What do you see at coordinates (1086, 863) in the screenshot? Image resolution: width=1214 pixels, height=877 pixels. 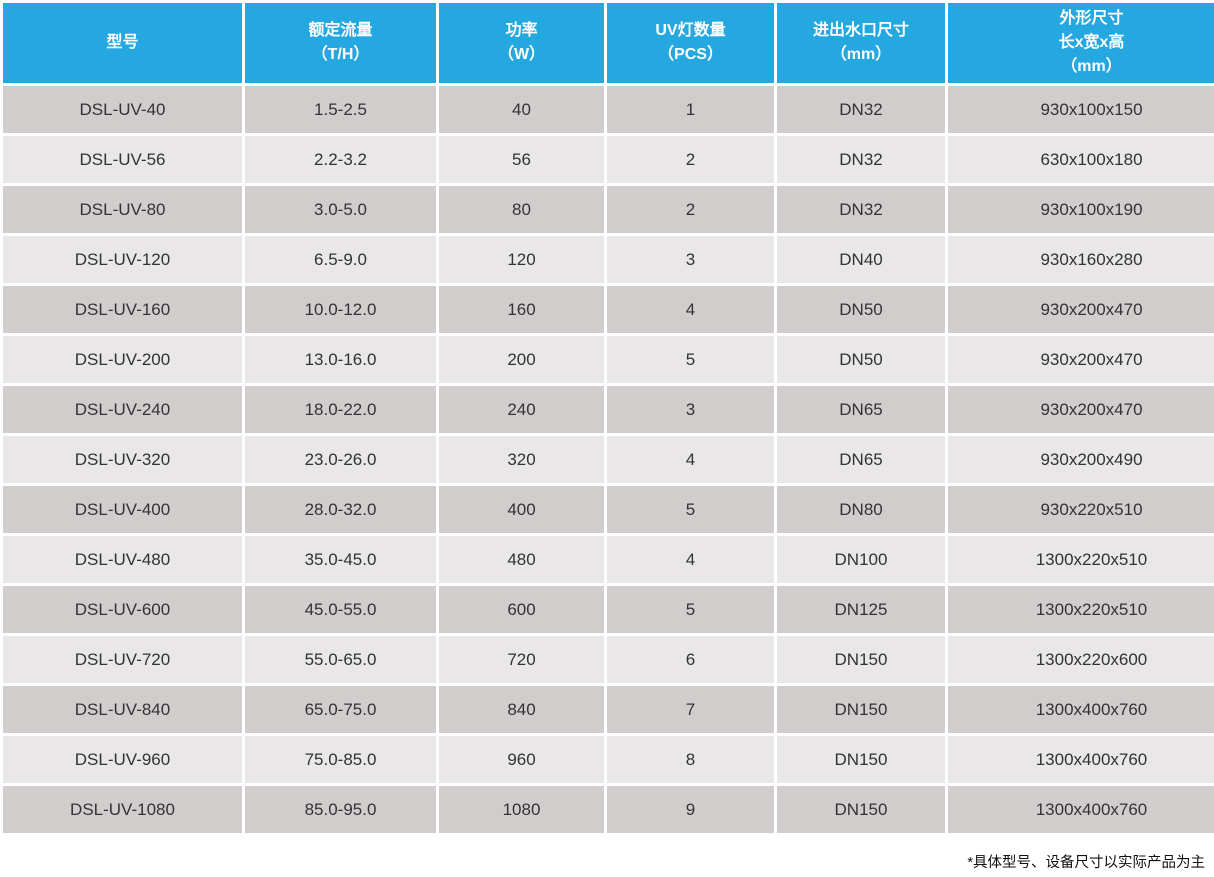 I see `footnote: *具体型号、设备尺寸以实际产品为主` at bounding box center [1086, 863].